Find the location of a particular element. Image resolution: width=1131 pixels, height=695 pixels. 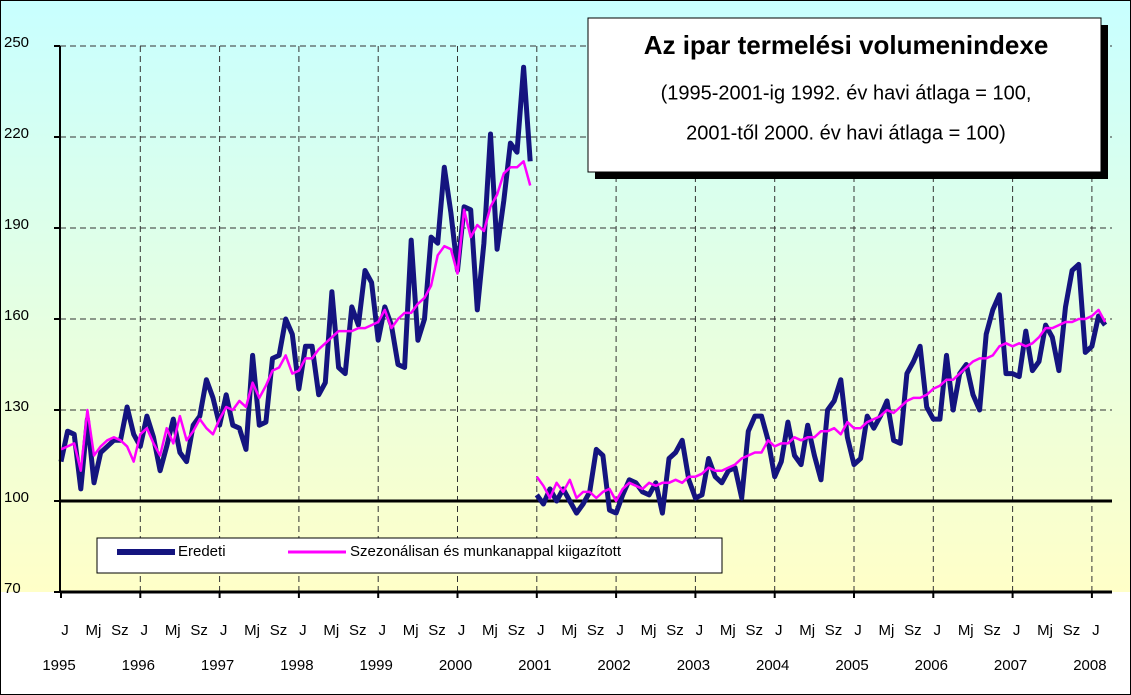

title-box is located at coordinates (844, 95).